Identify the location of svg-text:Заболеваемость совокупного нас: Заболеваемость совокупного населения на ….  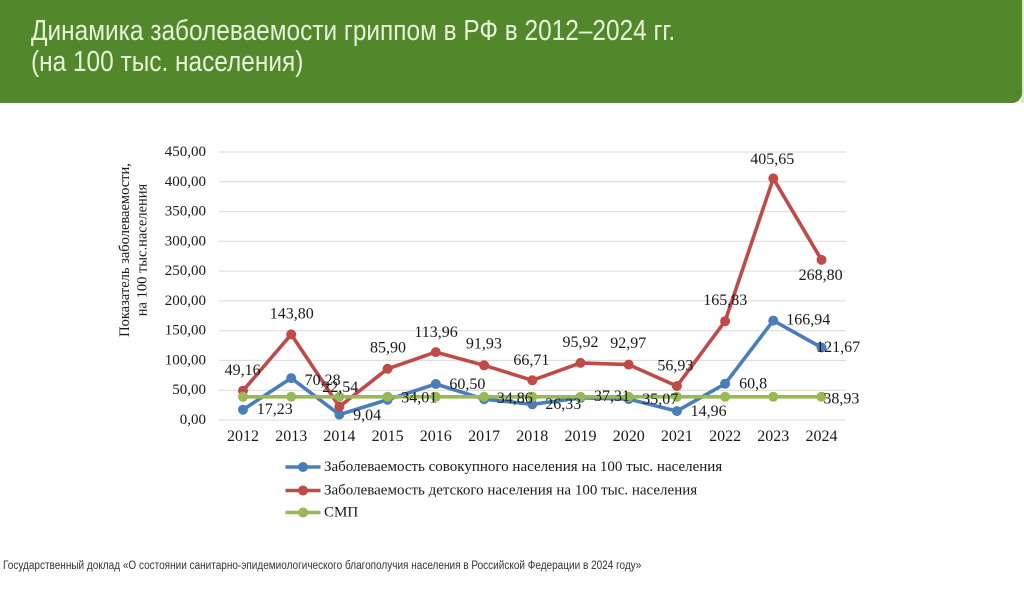
(523, 467).